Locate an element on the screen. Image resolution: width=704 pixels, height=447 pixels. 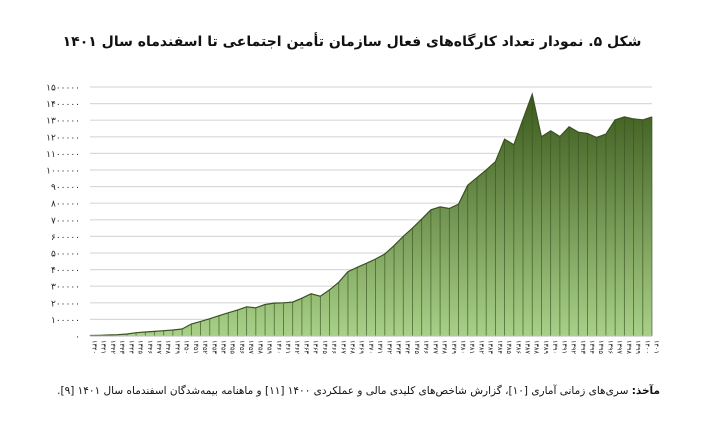
x-tick-label: ۱۳۶۱ is located at coordinates (288, 347).